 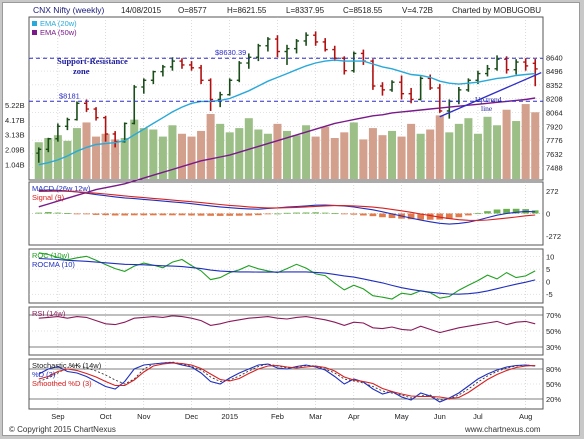 I want to click on rsi-line, so click(x=287, y=324).